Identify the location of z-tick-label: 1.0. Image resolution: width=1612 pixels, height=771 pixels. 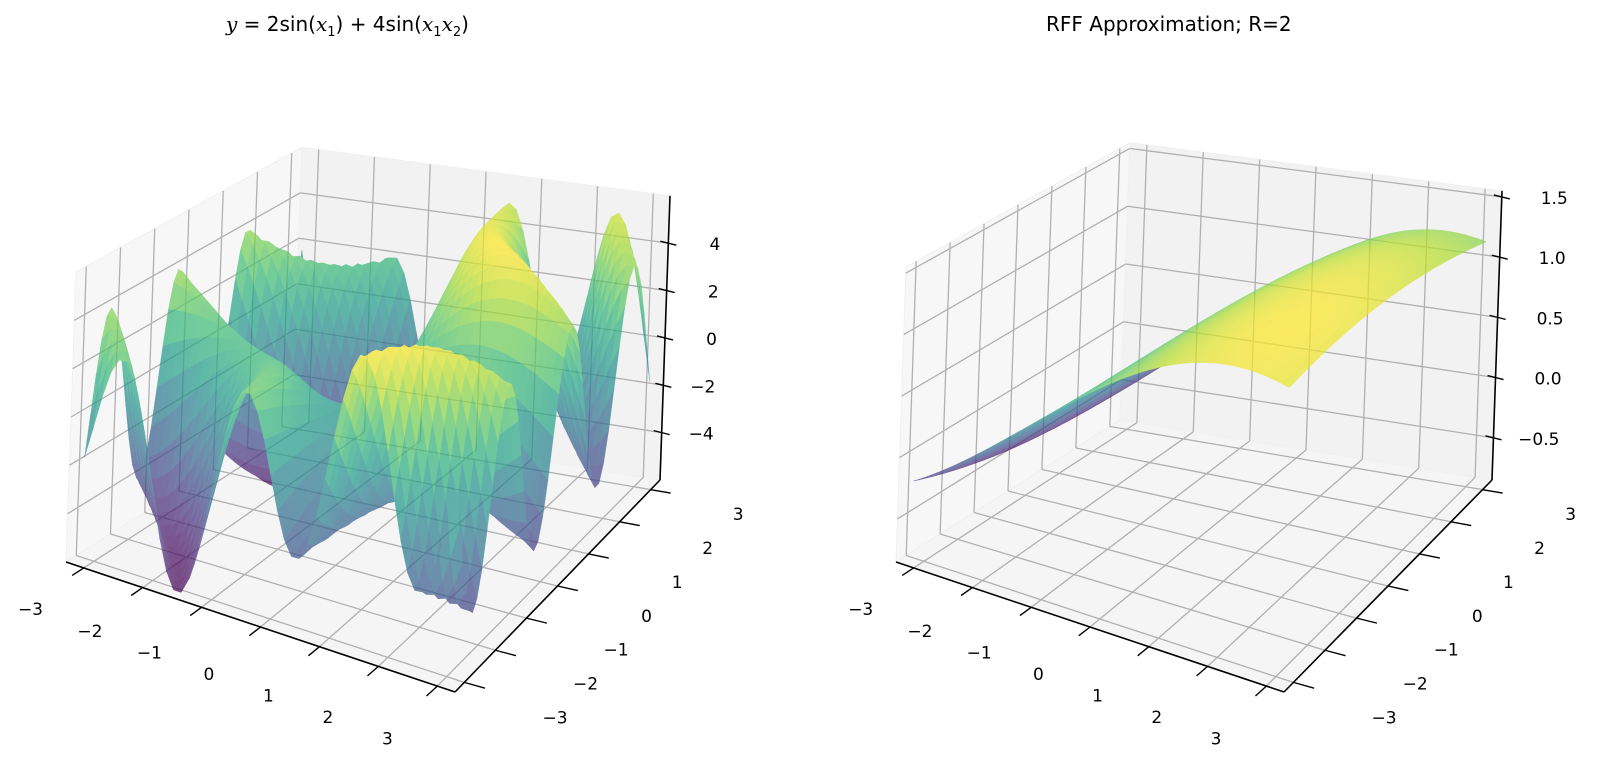
(1552, 259).